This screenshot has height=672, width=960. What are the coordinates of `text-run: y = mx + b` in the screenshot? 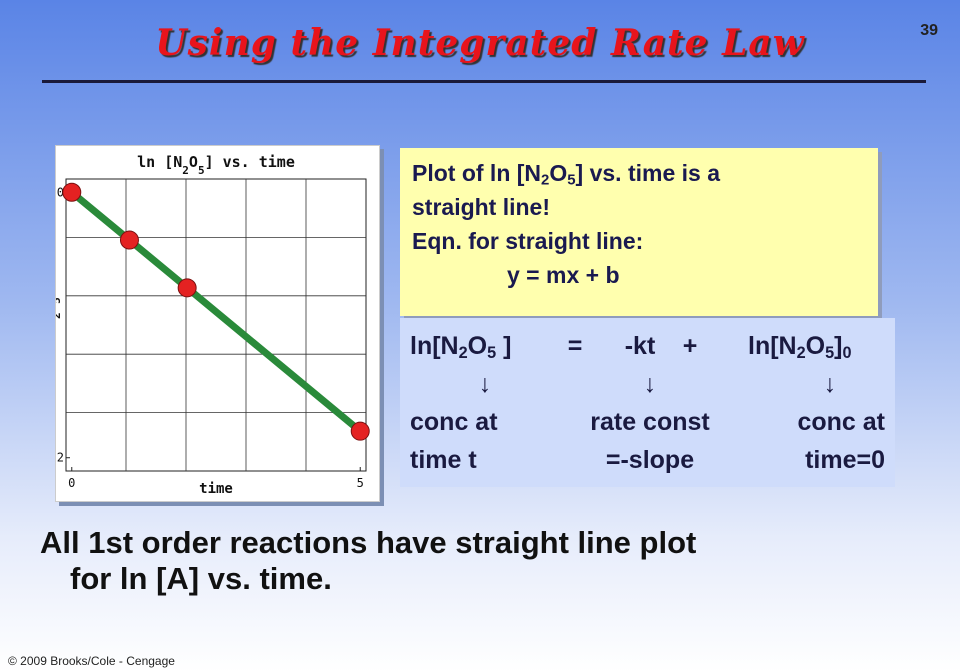 It's located at (563, 275).